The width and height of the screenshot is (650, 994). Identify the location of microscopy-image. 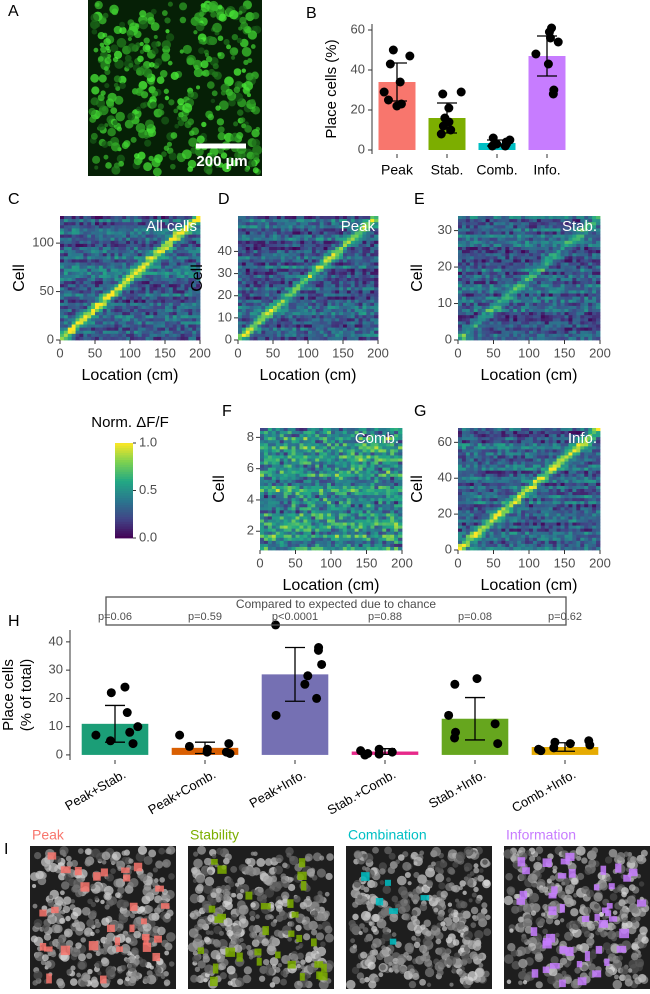
(576, 917).